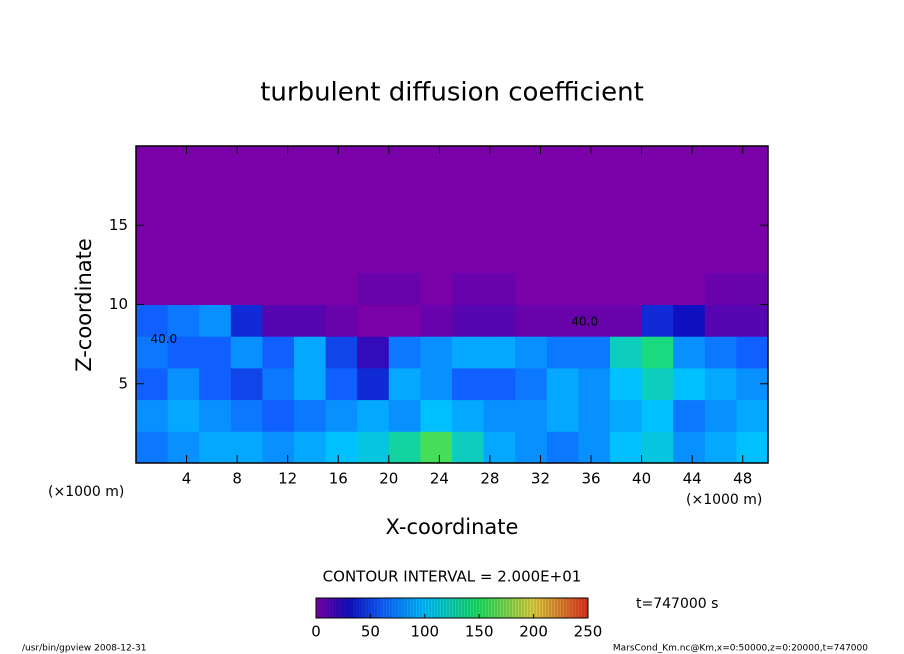 This screenshot has width=904, height=654. I want to click on colorbar-tick-label: 250, so click(588, 632).